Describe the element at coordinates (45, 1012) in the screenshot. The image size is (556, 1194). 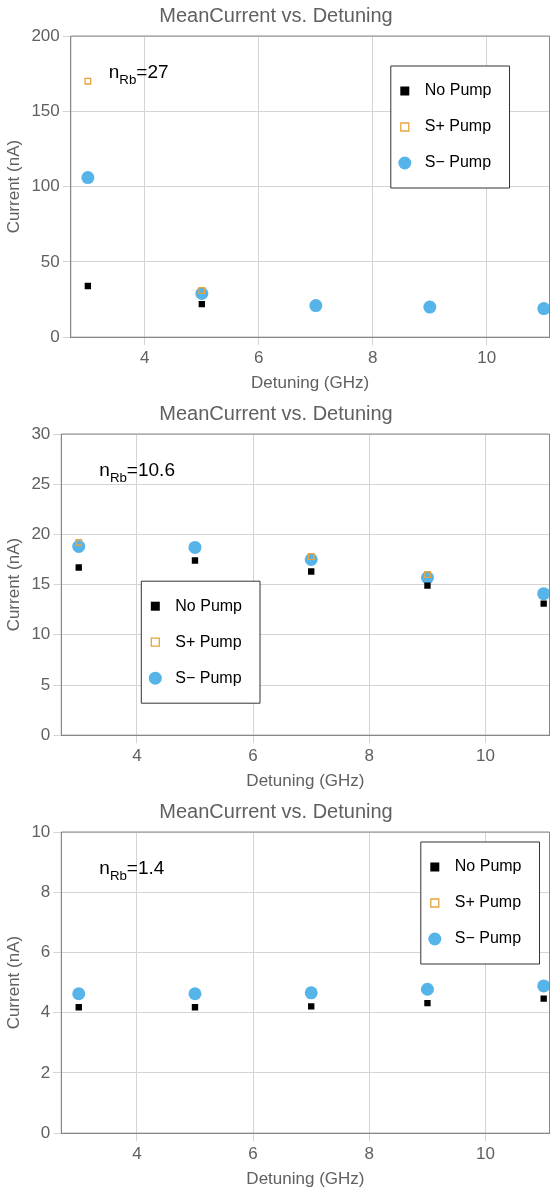
I see `y-tick-label: 4` at that location.